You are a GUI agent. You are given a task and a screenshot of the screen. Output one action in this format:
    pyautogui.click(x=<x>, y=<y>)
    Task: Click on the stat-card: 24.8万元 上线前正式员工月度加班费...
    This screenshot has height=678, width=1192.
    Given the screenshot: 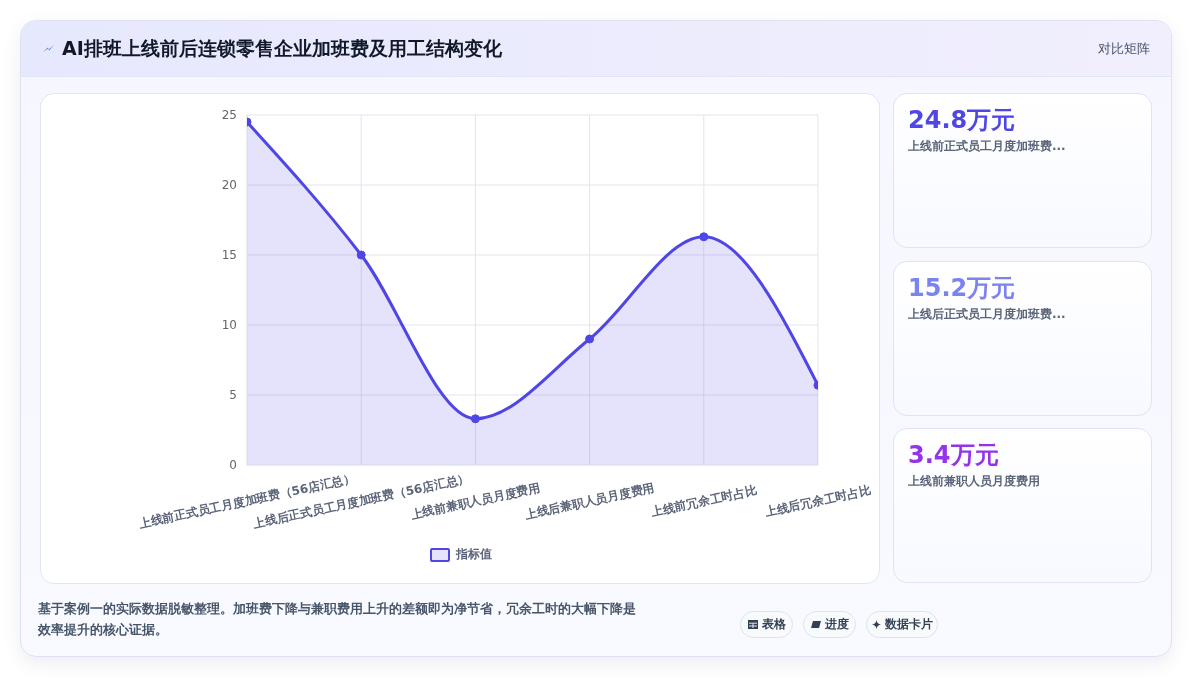 What is the action you would take?
    pyautogui.click(x=1022, y=170)
    